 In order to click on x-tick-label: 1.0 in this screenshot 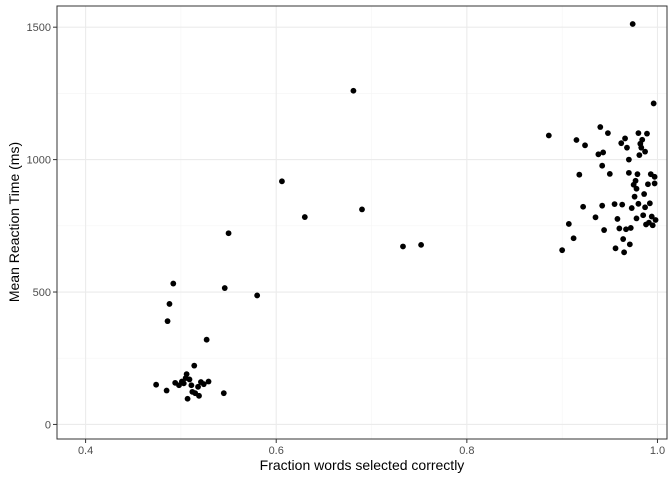, I will do `click(657, 451)`.